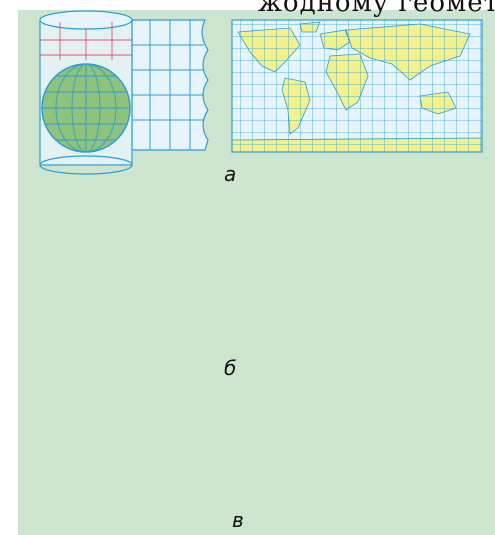  What do you see at coordinates (230, 368) in the screenshot?
I see `label-b: б` at bounding box center [230, 368].